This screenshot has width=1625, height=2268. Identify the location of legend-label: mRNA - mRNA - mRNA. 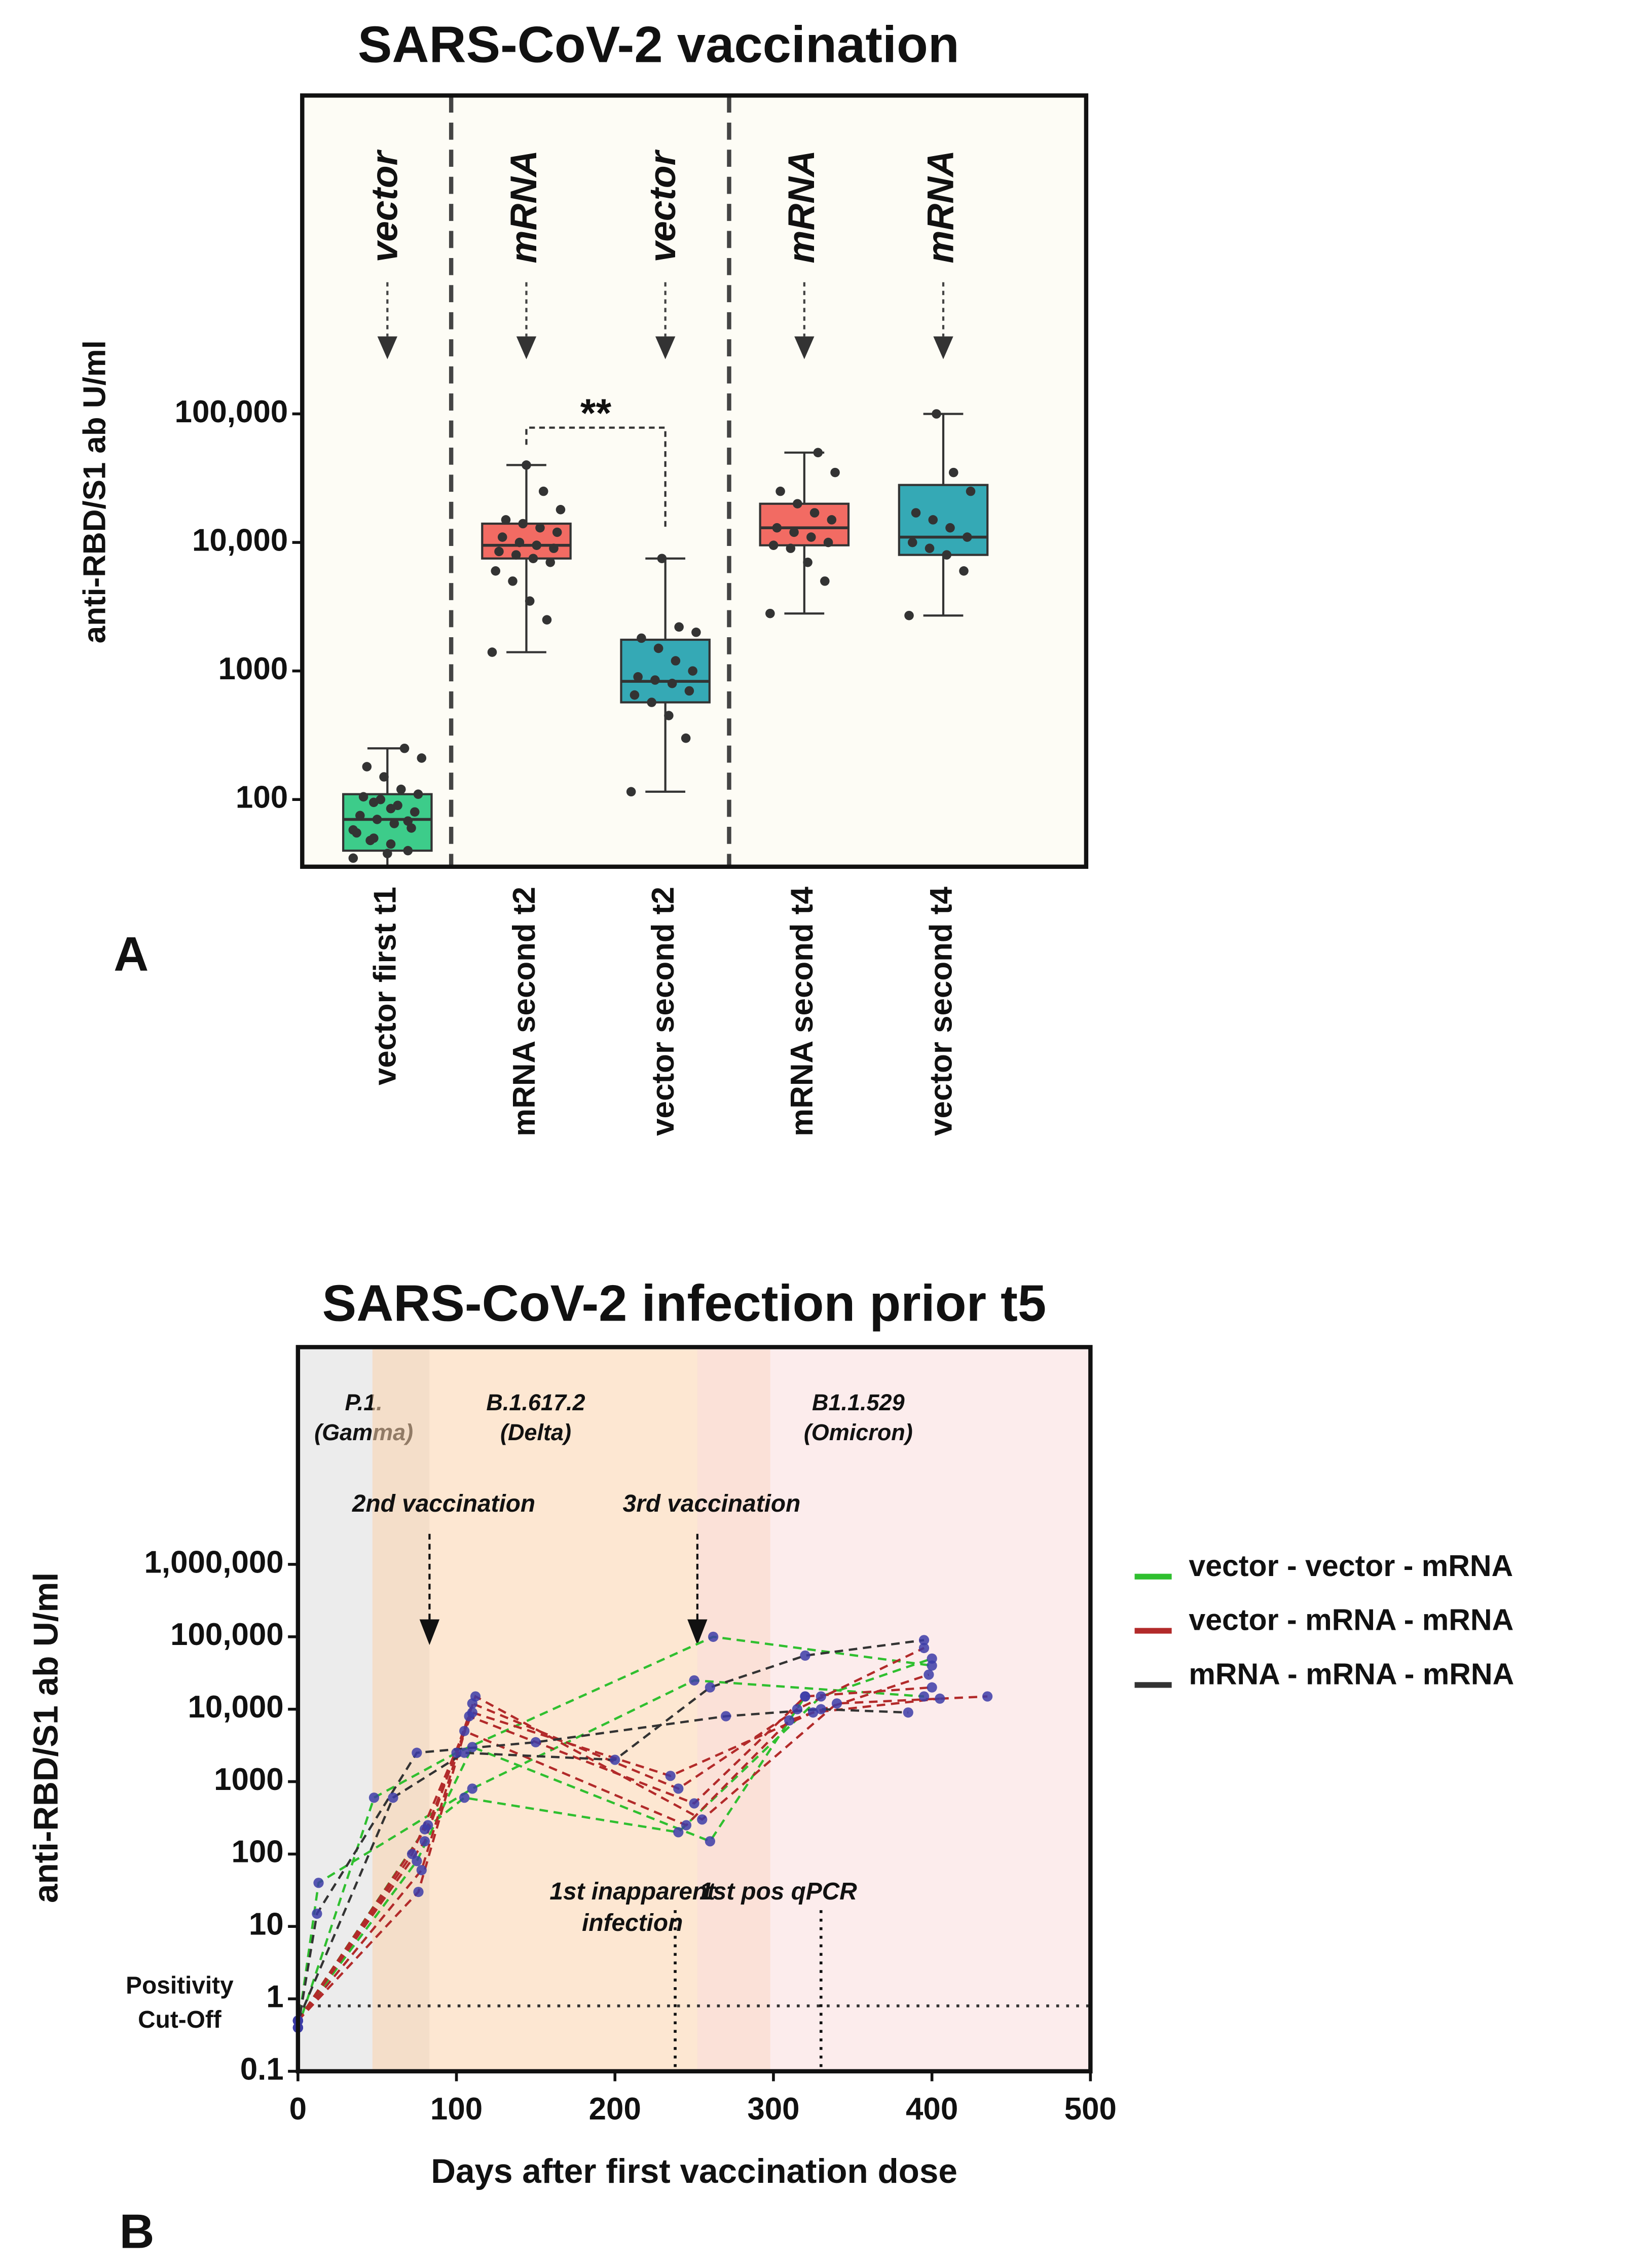
(1352, 1674).